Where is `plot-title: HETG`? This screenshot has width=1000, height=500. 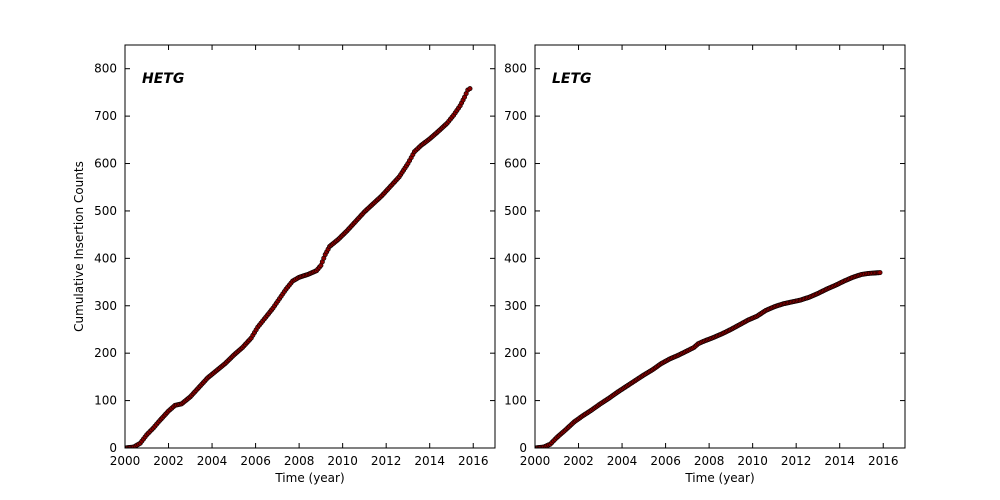 plot-title: HETG is located at coordinates (163, 79).